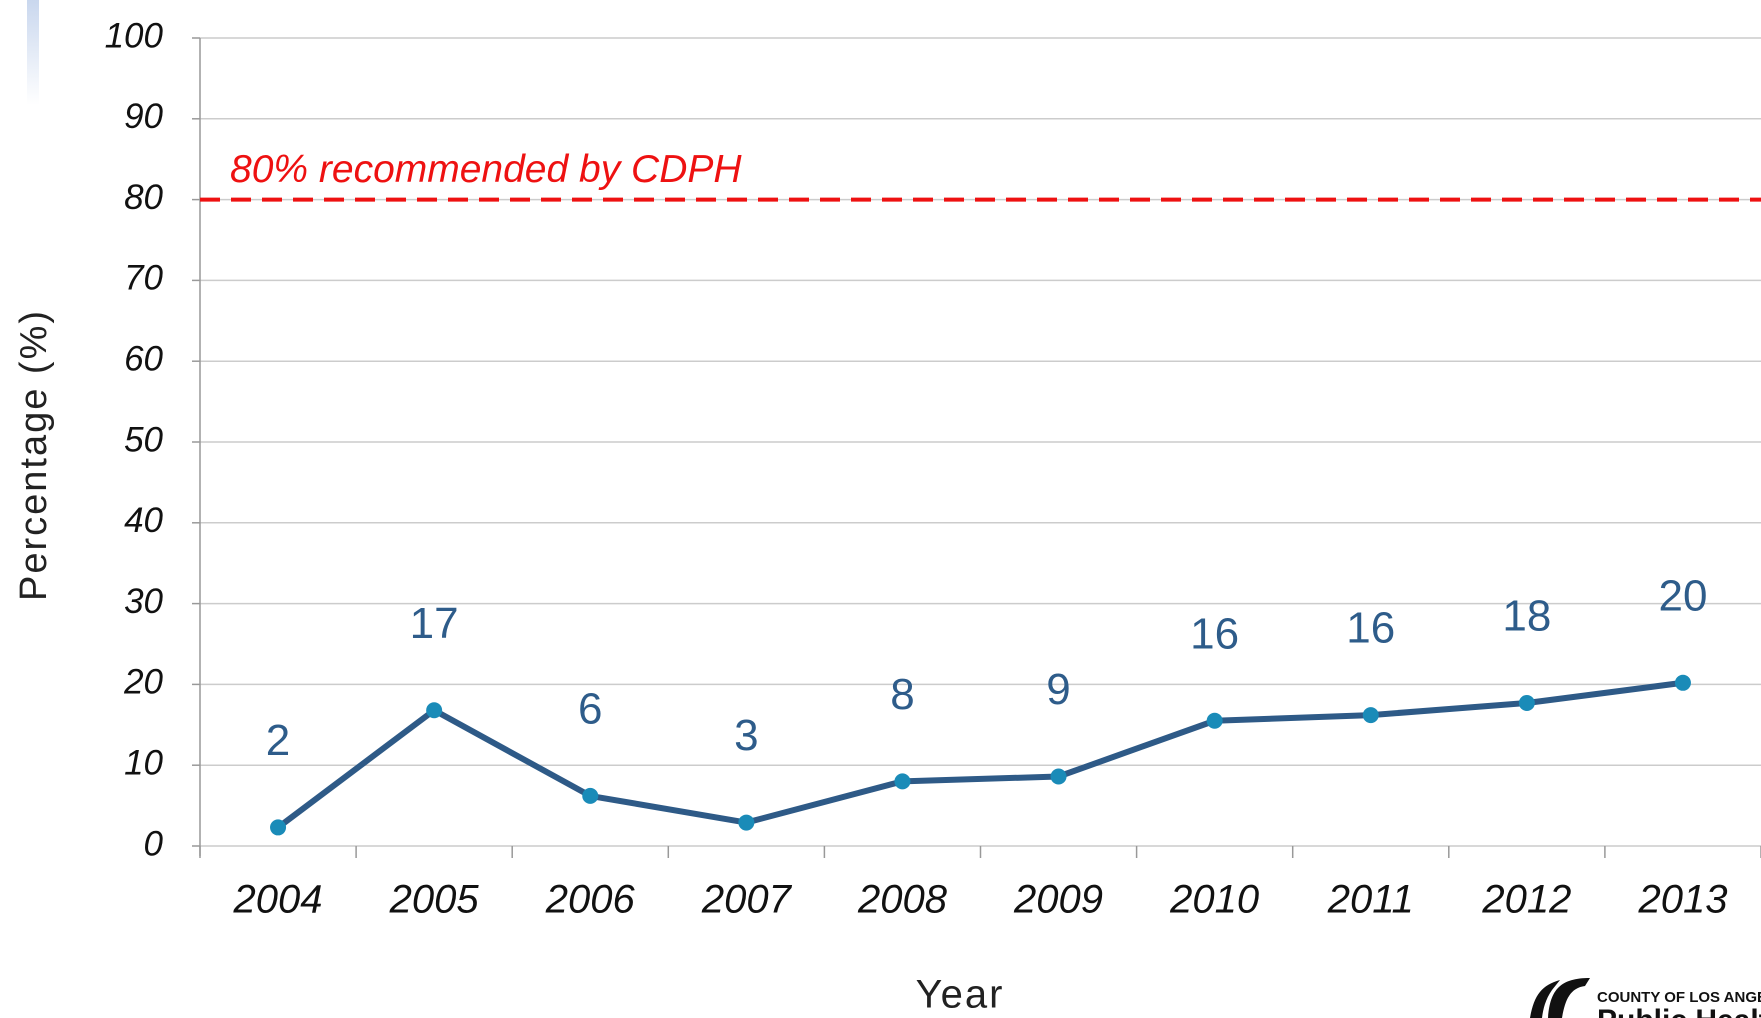 This screenshot has height=1018, width=1761. What do you see at coordinates (33, 52) in the screenshot?
I see `decoration` at bounding box center [33, 52].